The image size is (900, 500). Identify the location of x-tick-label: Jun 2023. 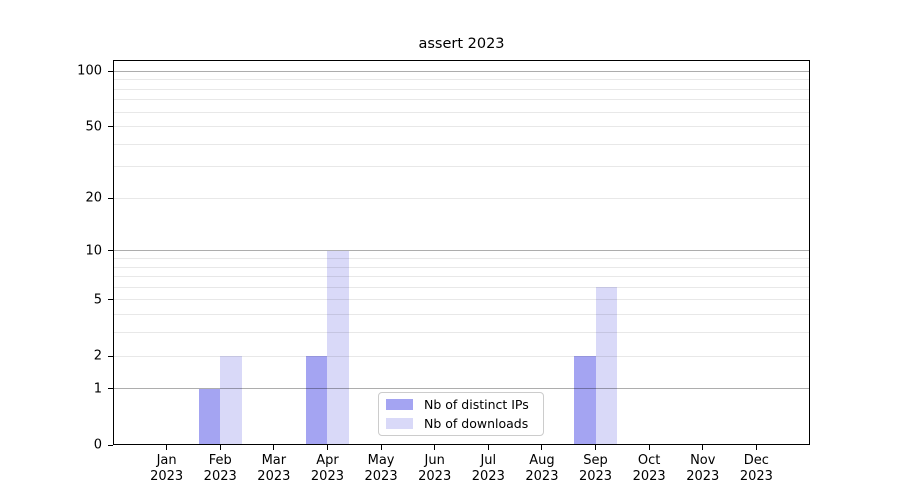
(435, 469).